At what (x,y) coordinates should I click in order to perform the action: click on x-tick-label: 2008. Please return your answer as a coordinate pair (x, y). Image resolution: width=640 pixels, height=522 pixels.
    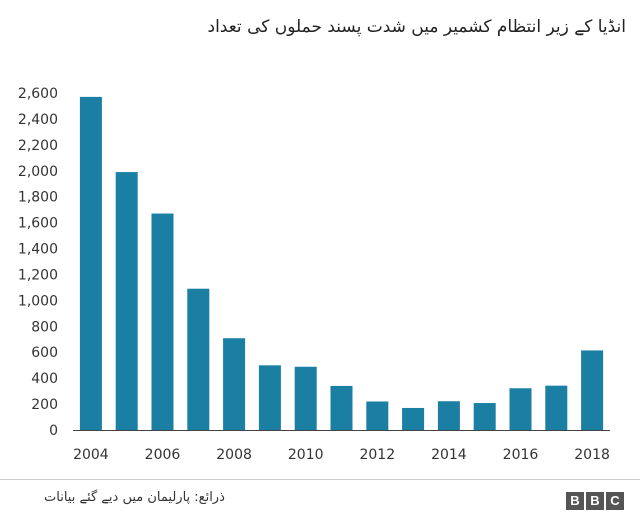
    Looking at the image, I should click on (234, 455).